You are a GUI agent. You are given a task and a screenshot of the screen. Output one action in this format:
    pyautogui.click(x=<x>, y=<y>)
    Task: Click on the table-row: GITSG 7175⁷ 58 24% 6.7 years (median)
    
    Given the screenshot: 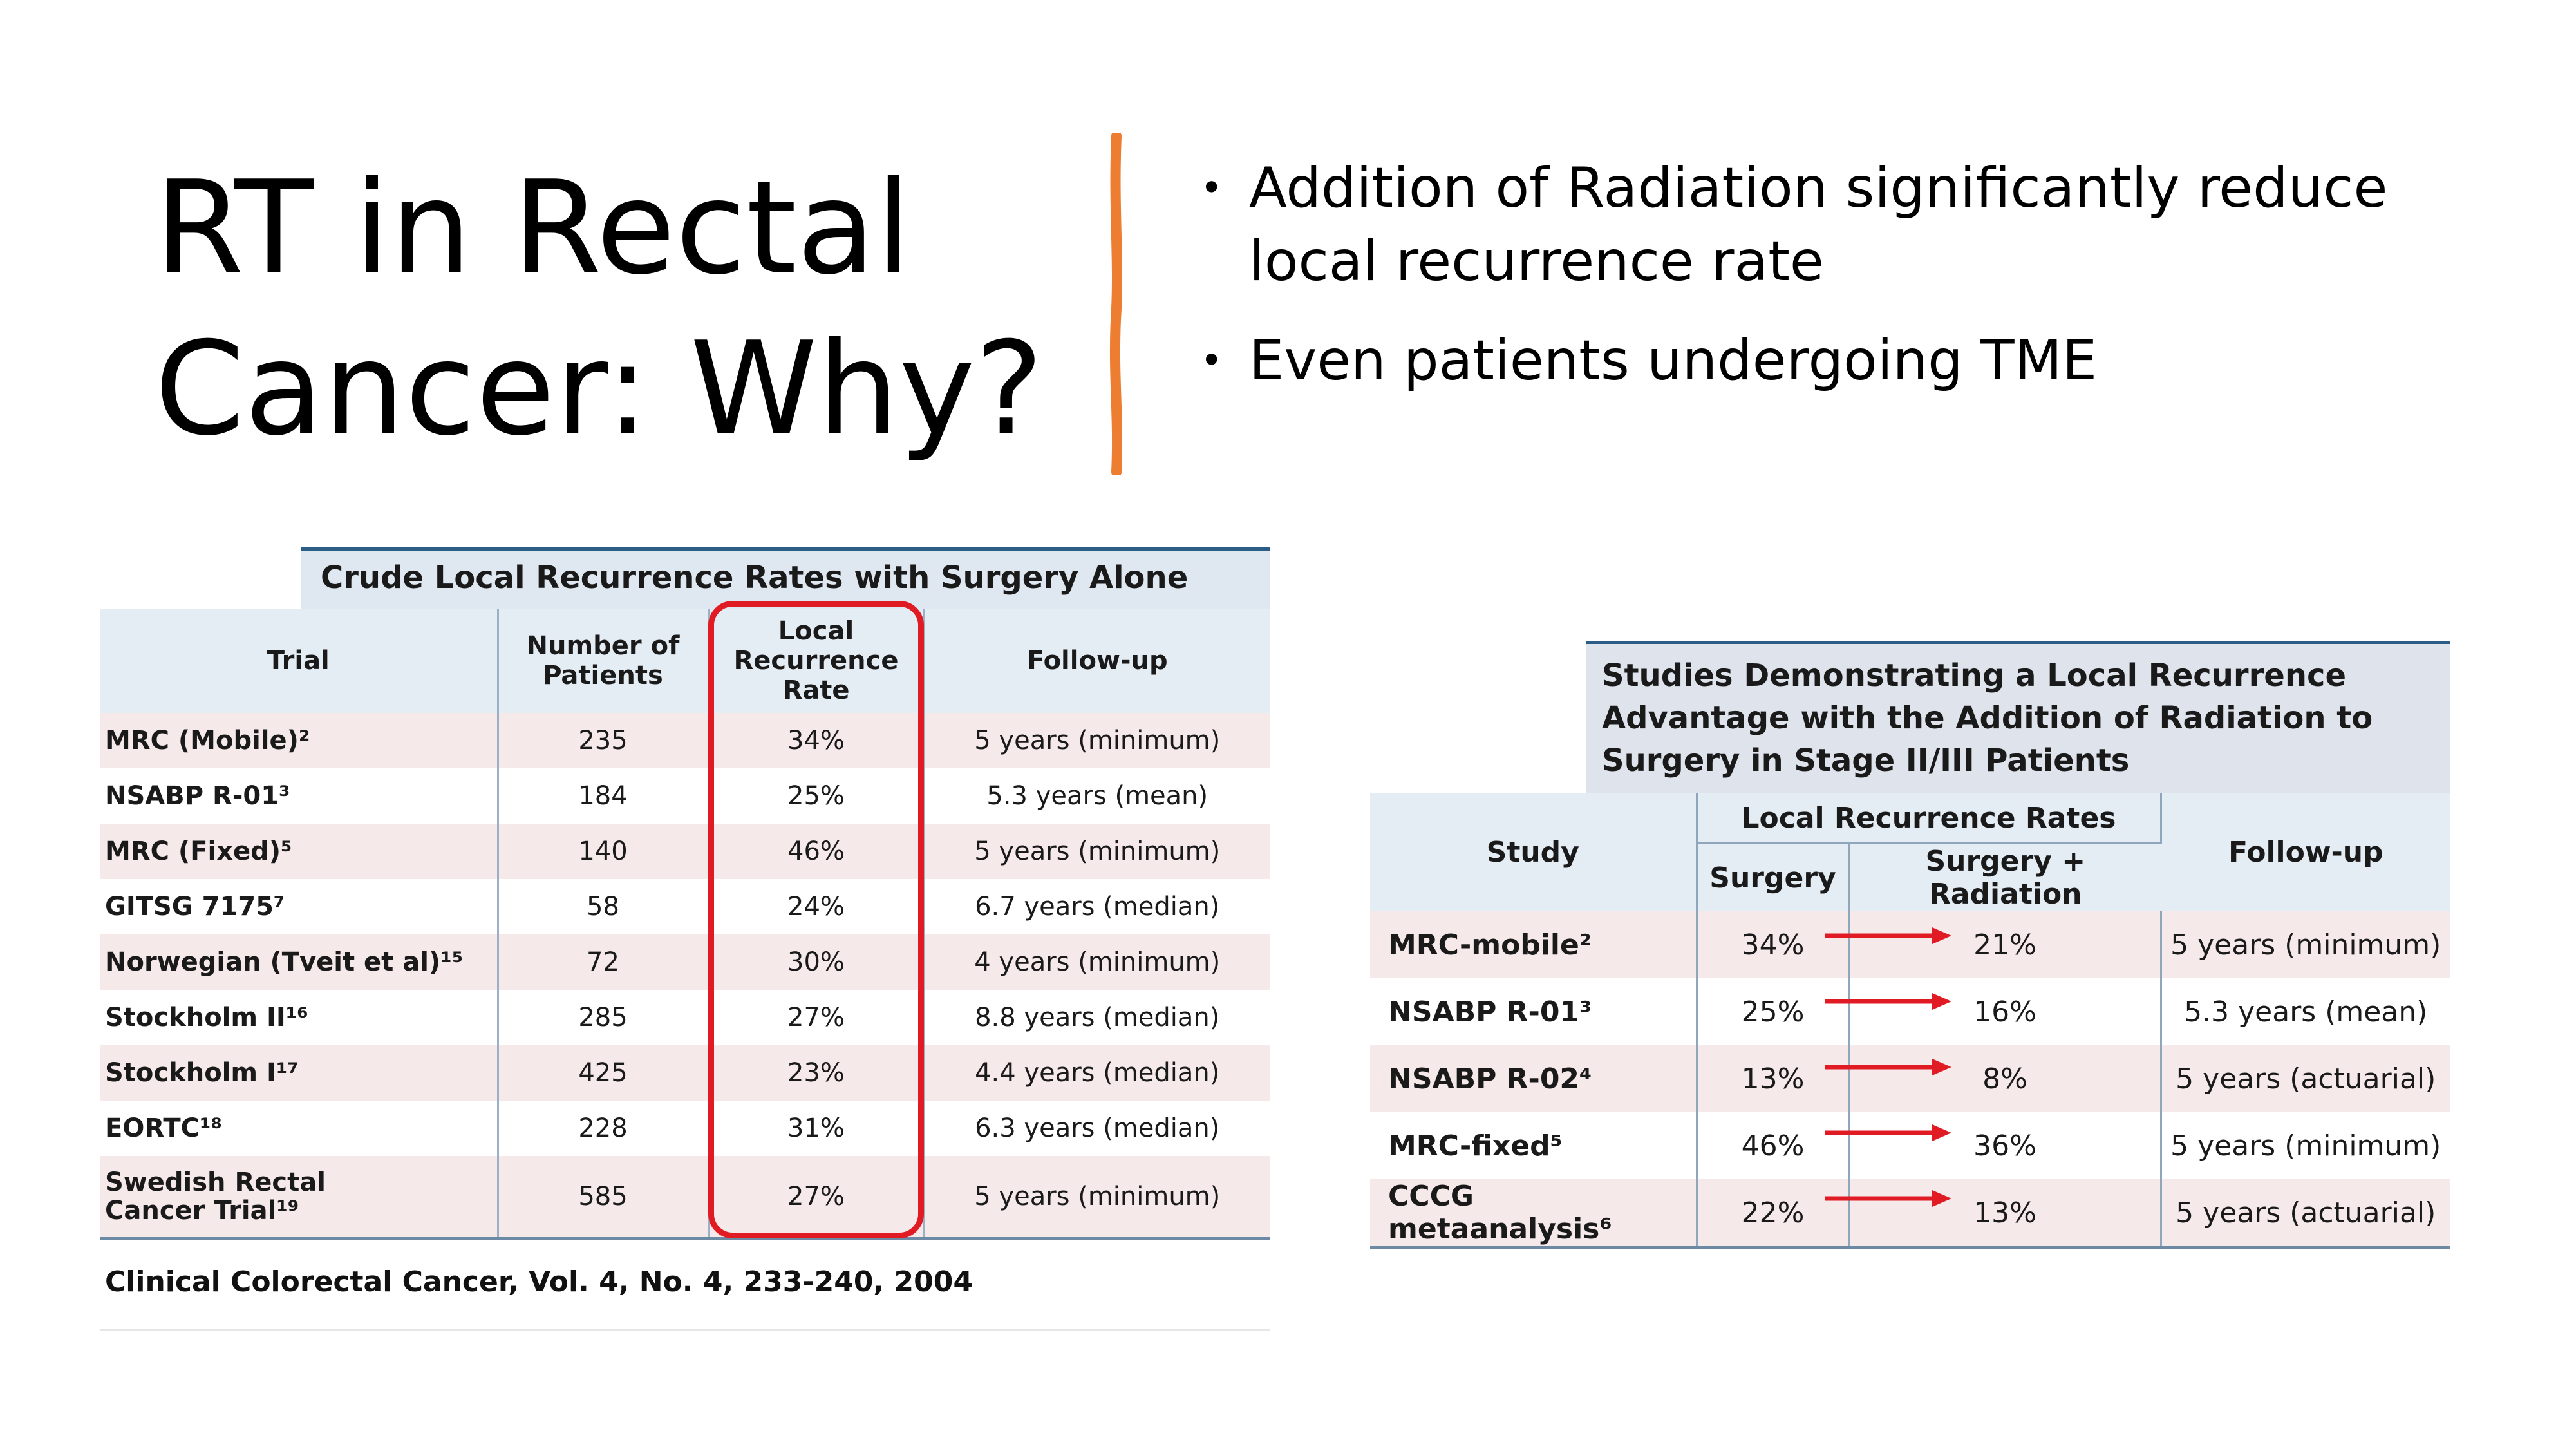 What is the action you would take?
    pyautogui.click(x=685, y=907)
    